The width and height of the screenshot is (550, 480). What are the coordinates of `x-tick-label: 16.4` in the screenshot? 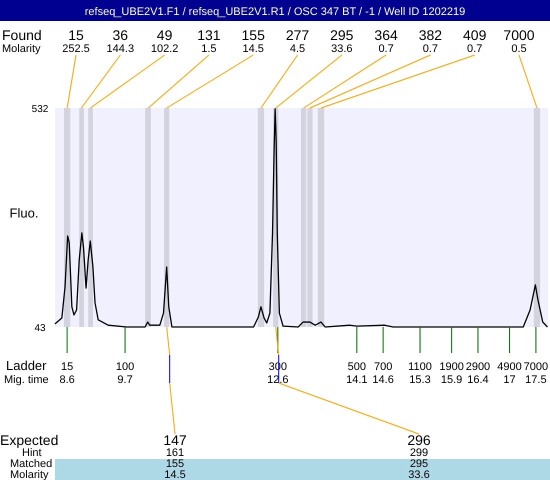 It's located at (478, 380).